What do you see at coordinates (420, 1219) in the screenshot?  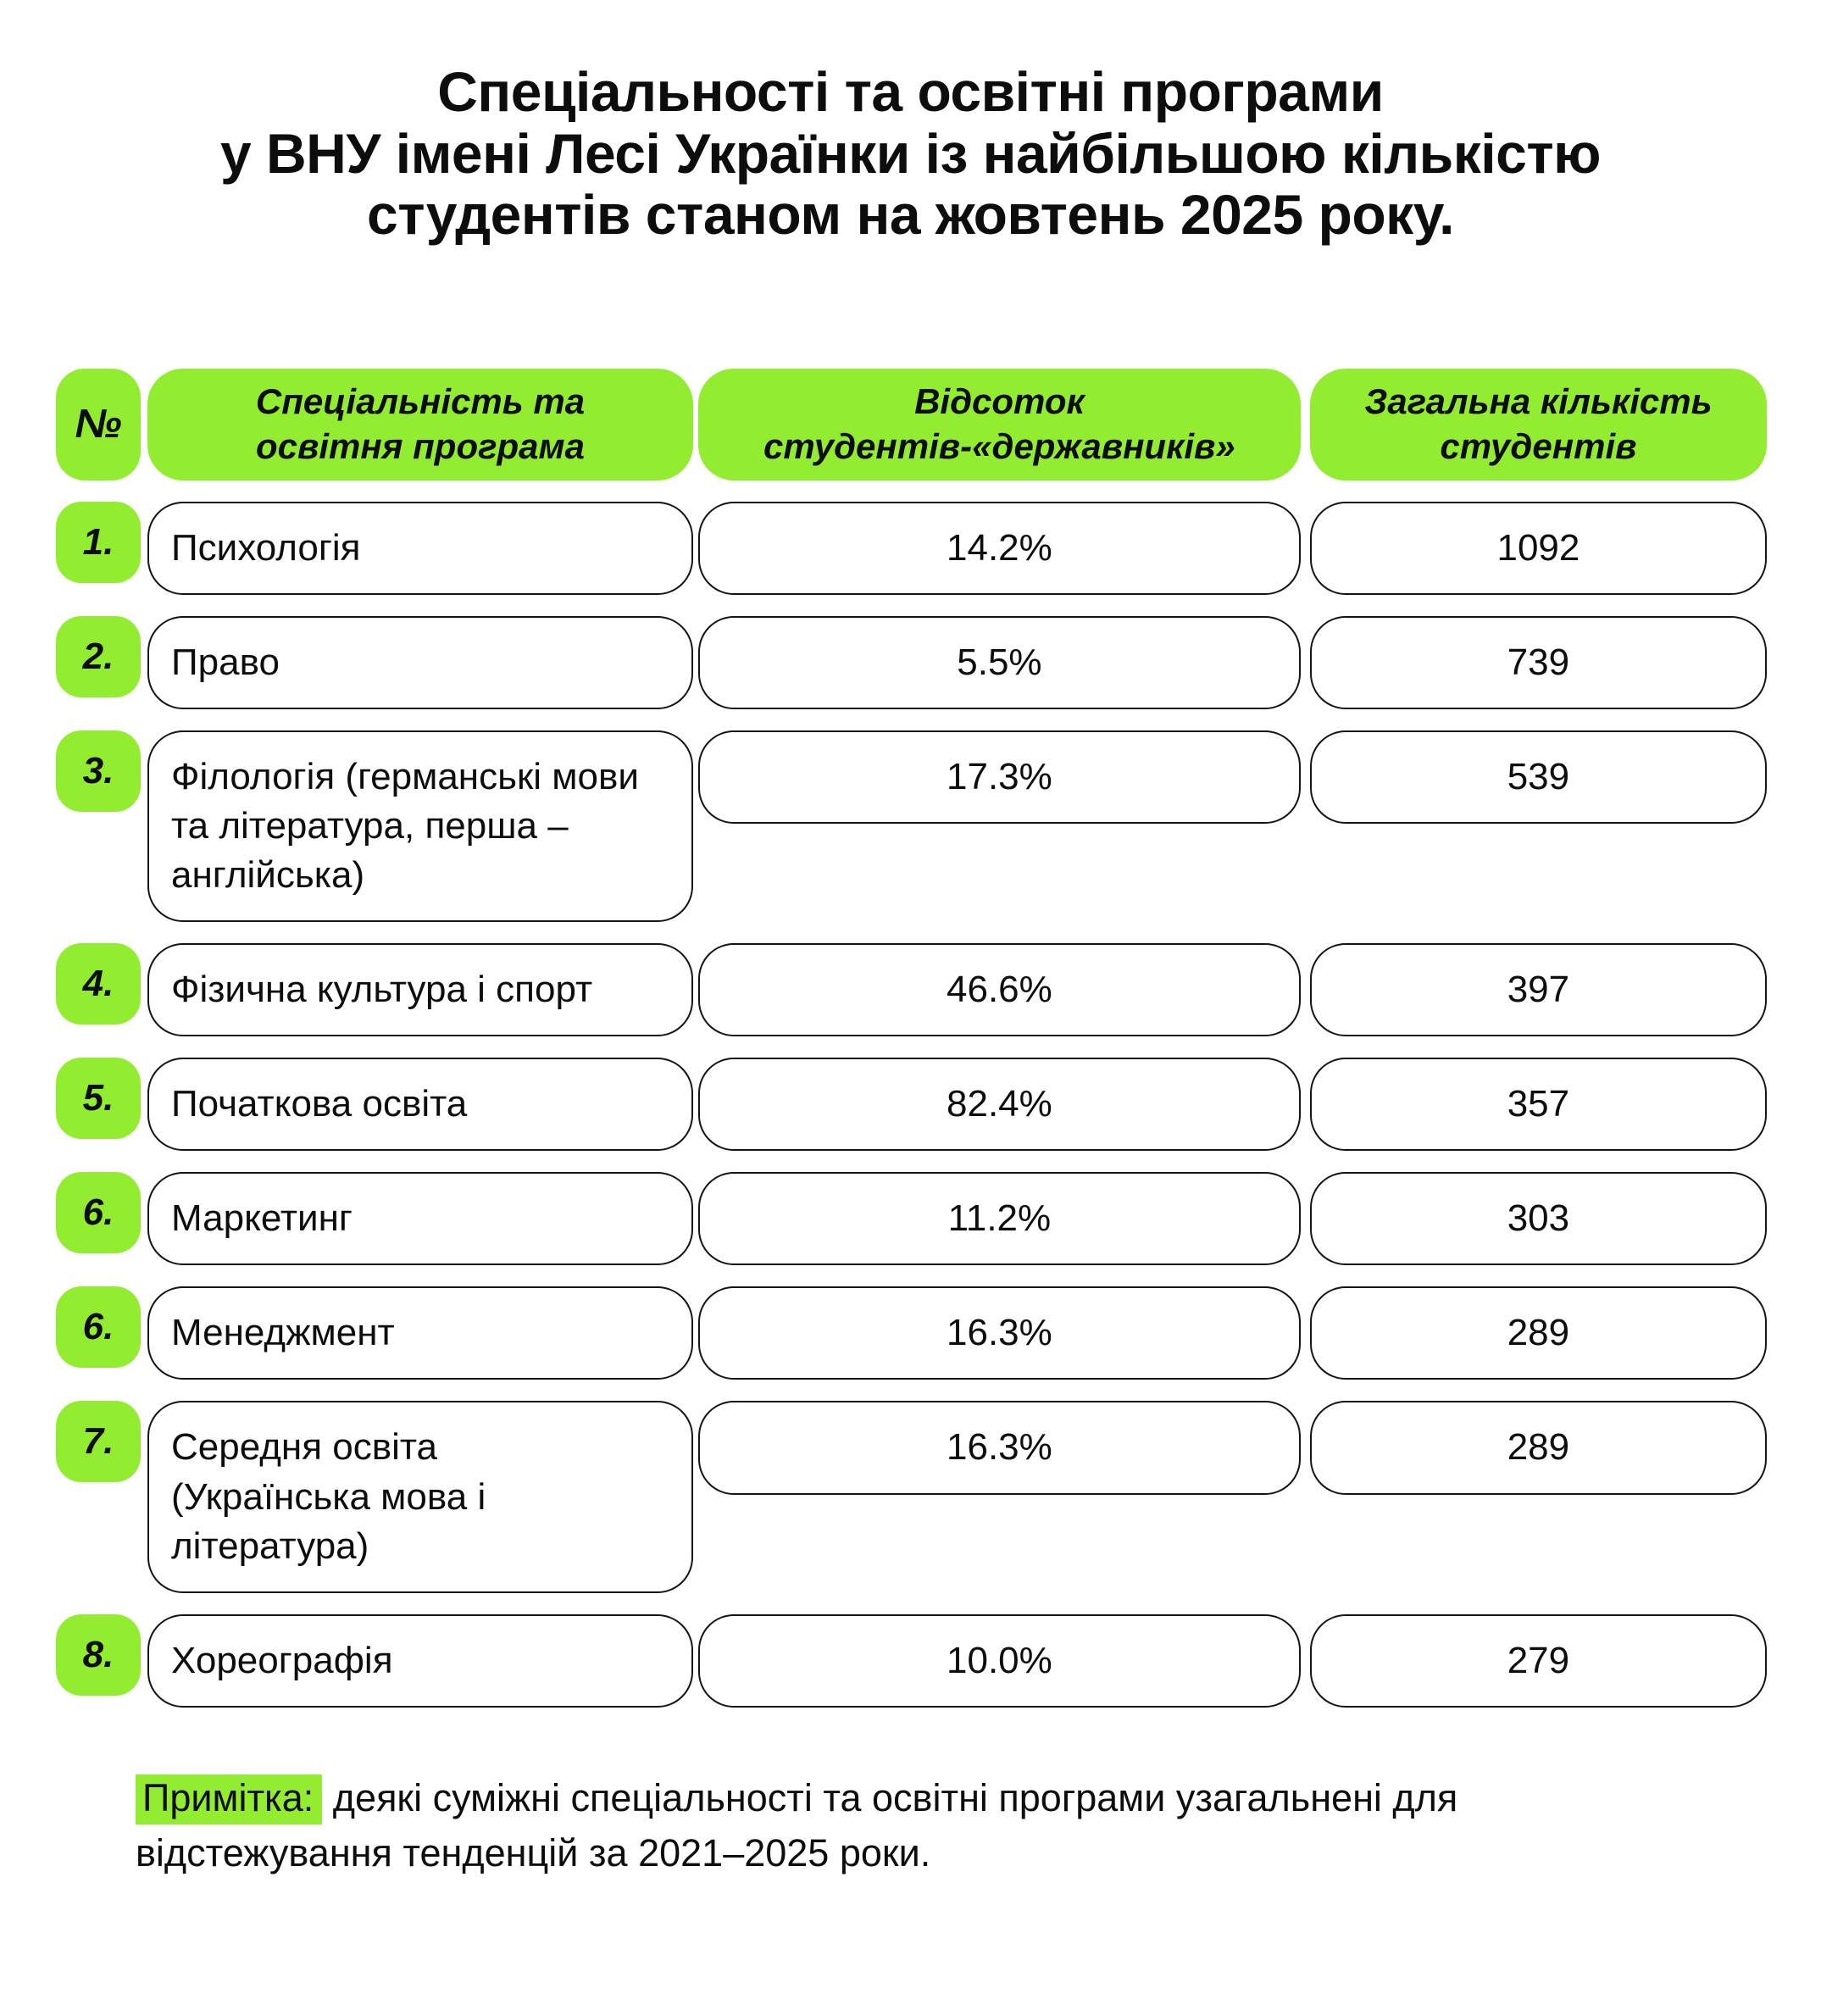 I see `specialty-cell: Маркетинг` at bounding box center [420, 1219].